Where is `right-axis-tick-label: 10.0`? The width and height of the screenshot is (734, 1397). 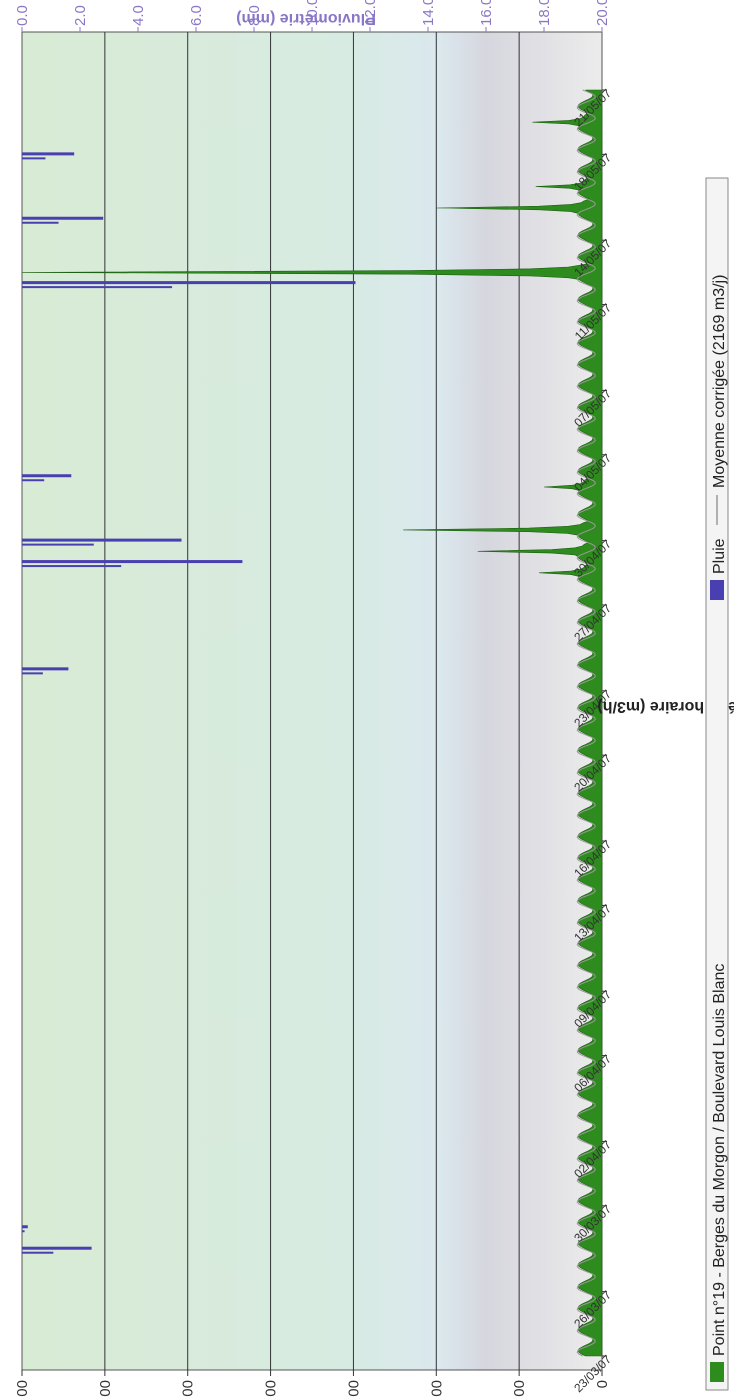
right-axis-tick-label: 10.0 is located at coordinates (312, 13).